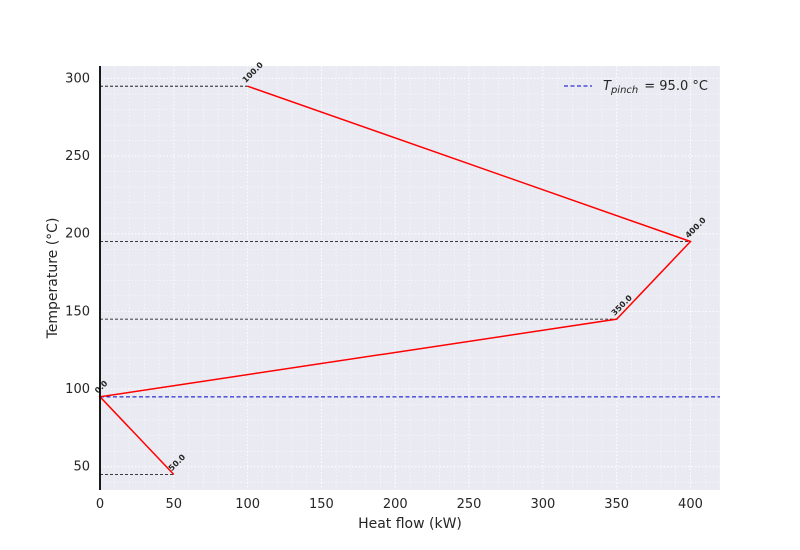 The height and width of the screenshot is (550, 800). What do you see at coordinates (624, 90) in the screenshot?
I see `legend-subscript: pinch` at bounding box center [624, 90].